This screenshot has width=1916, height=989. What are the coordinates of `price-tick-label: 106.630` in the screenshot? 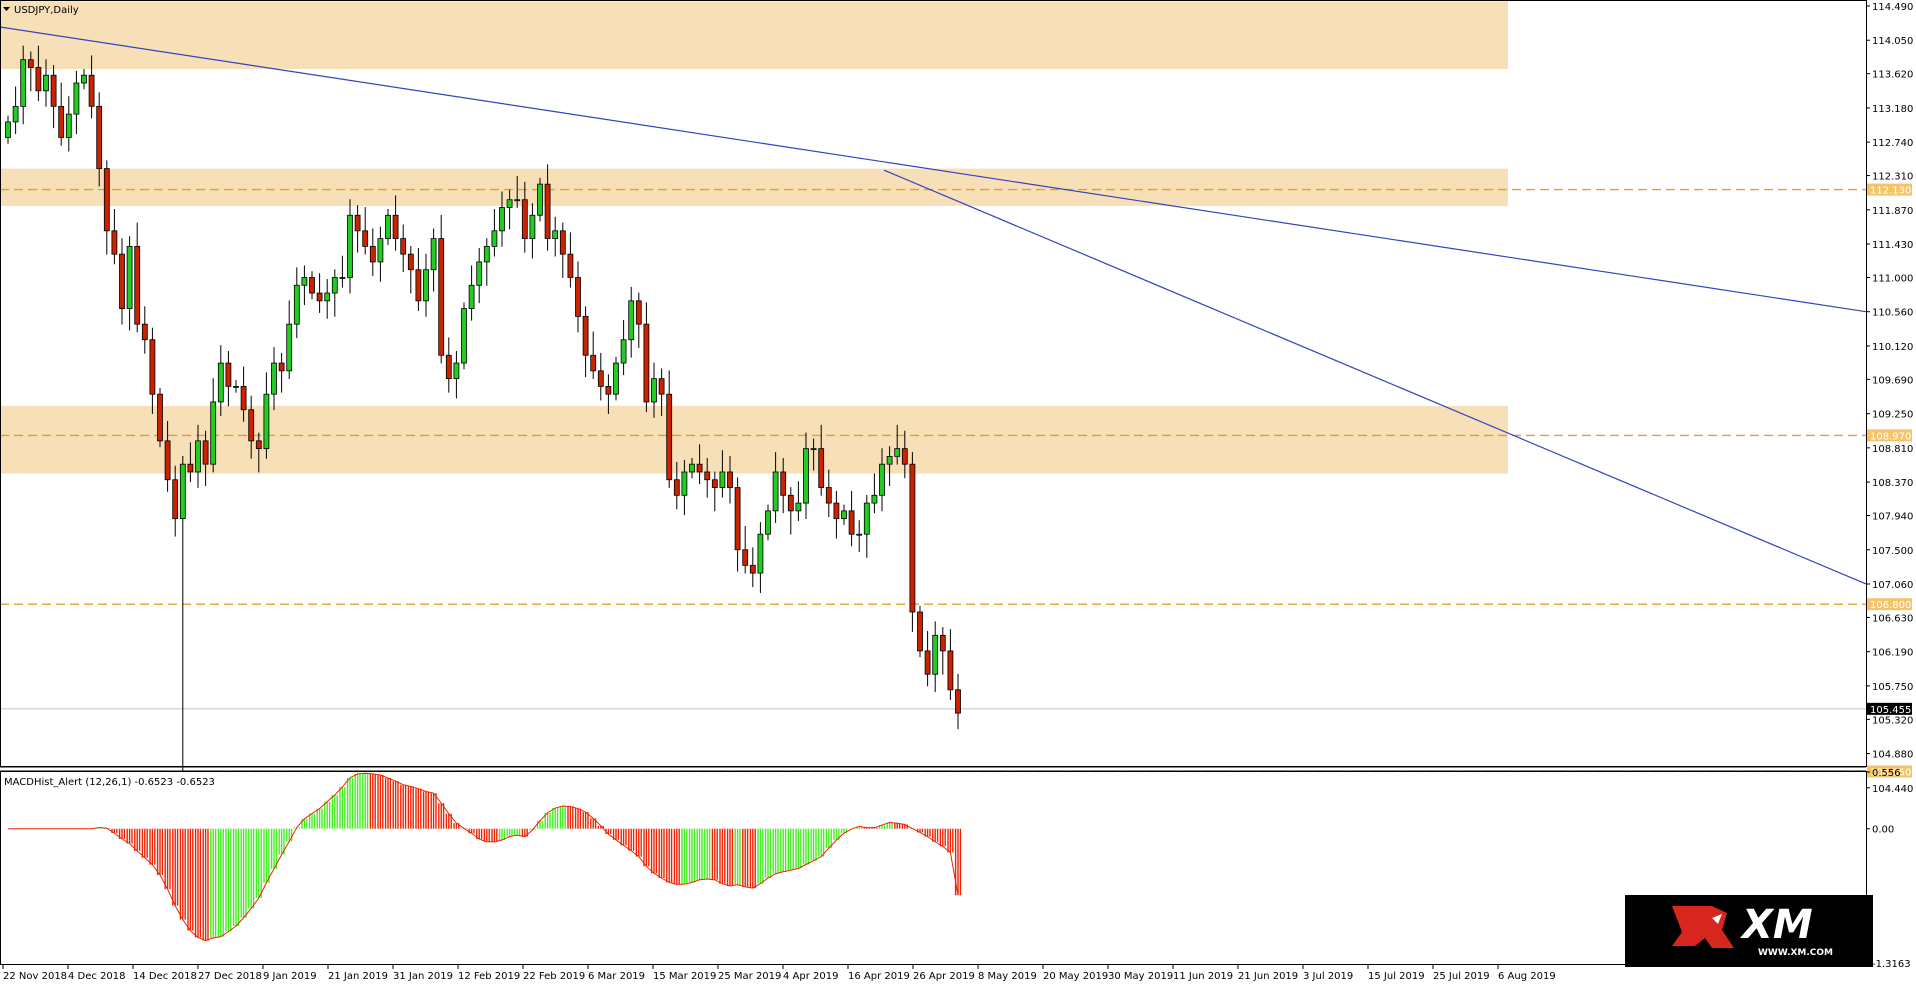 It's located at (1892, 618).